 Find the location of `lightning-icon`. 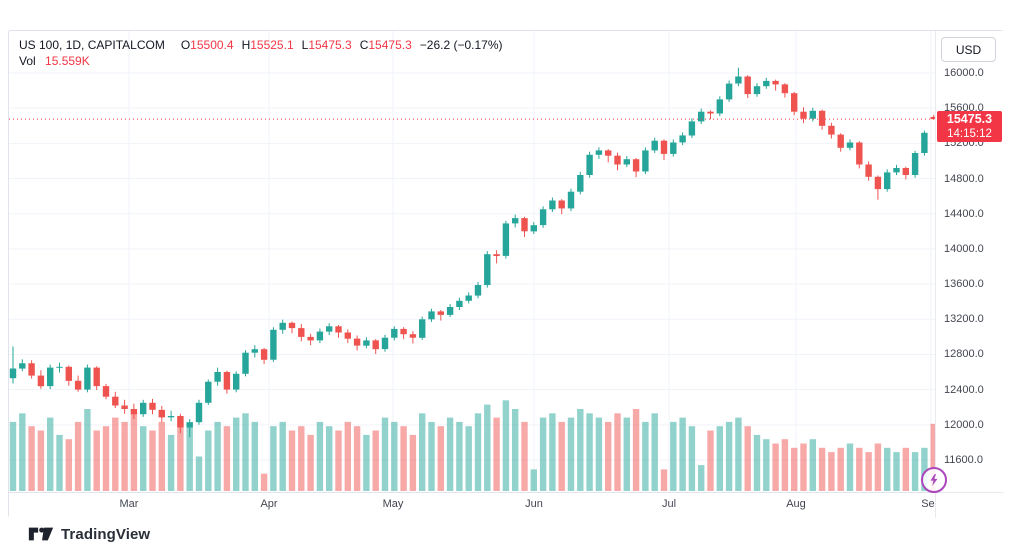

lightning-icon is located at coordinates (934, 480).